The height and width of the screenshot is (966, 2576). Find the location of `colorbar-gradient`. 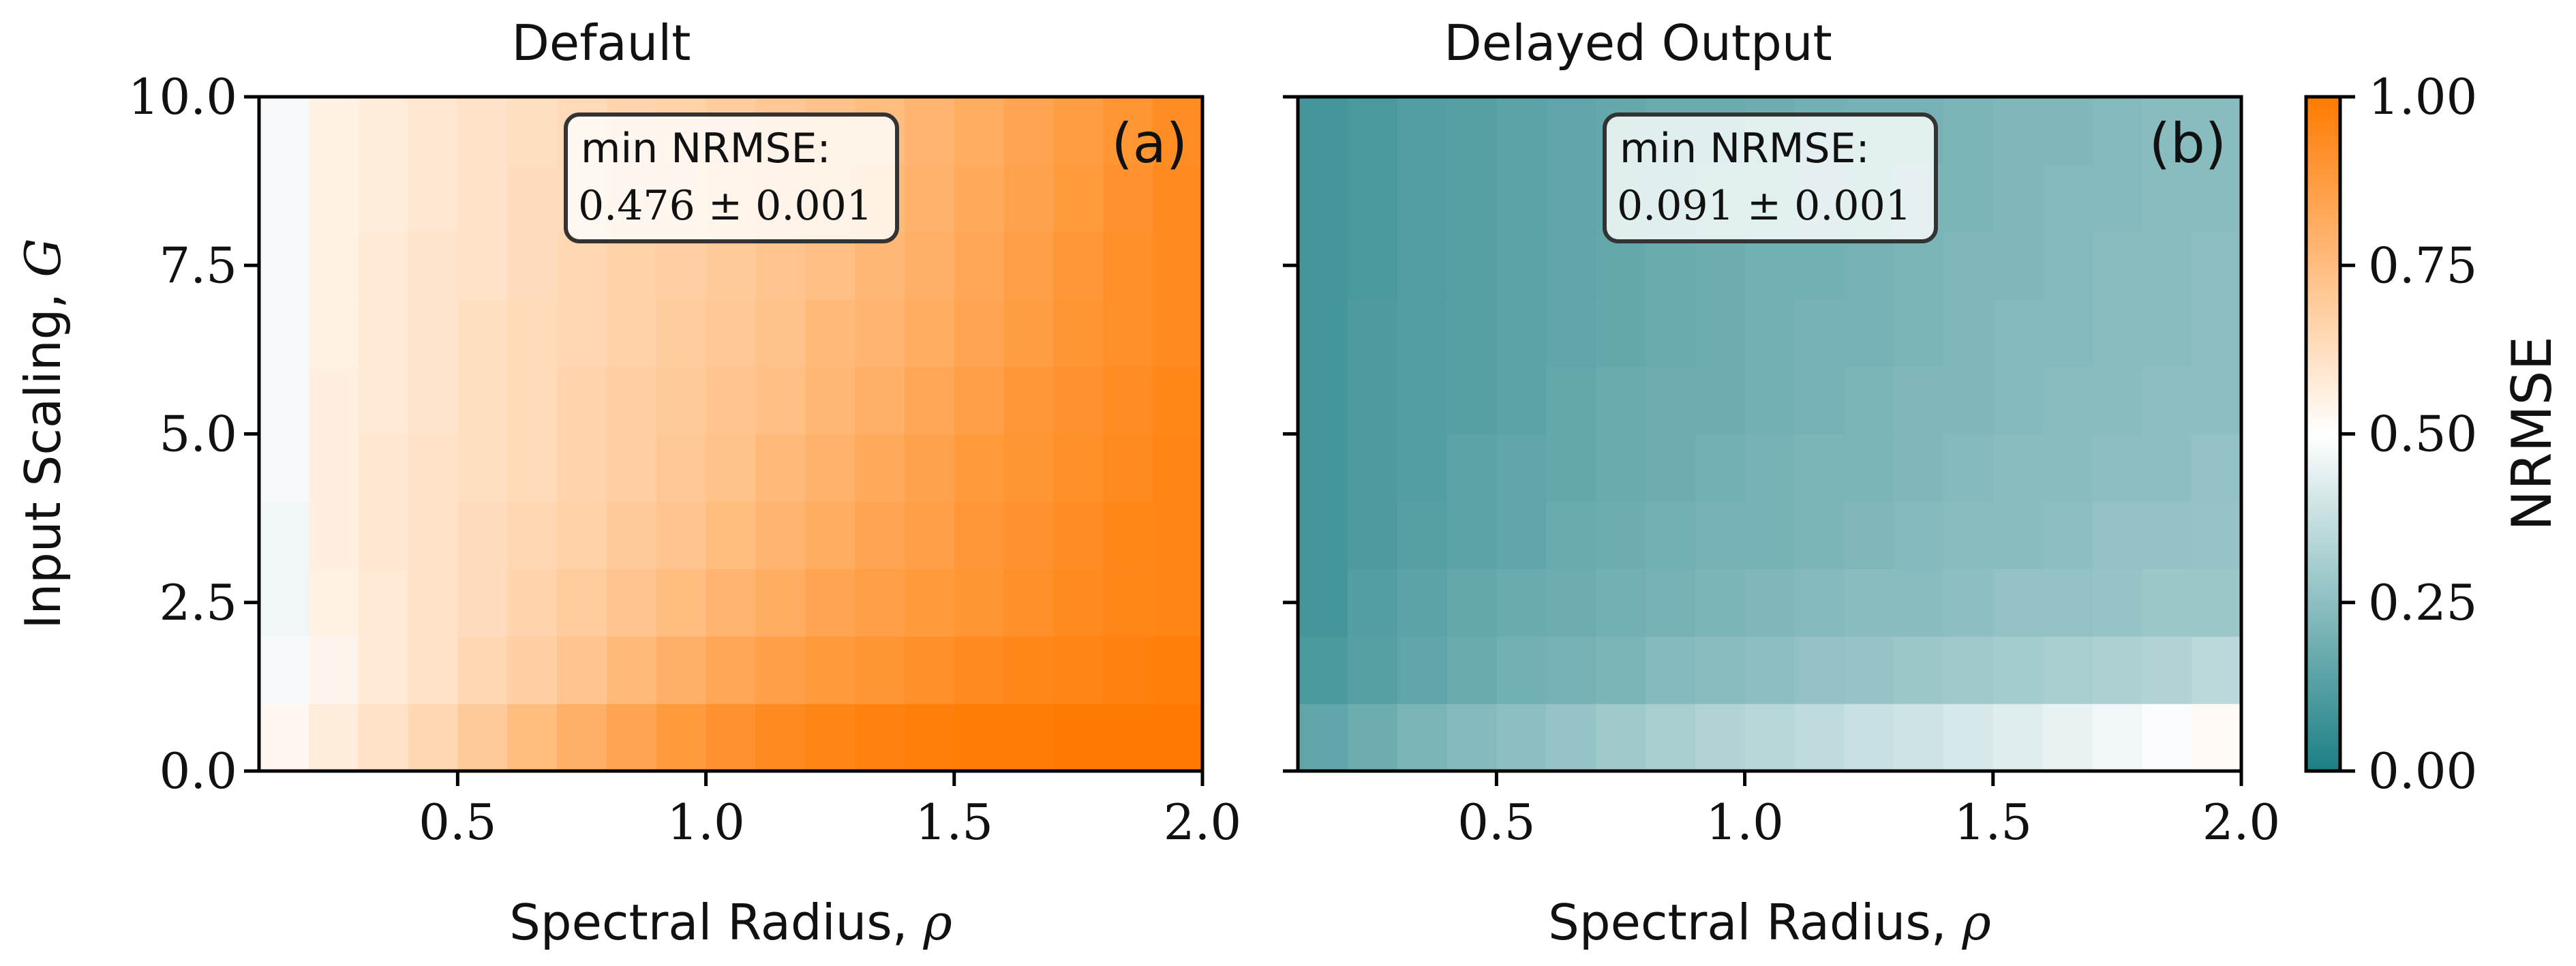

colorbar-gradient is located at coordinates (2323, 434).